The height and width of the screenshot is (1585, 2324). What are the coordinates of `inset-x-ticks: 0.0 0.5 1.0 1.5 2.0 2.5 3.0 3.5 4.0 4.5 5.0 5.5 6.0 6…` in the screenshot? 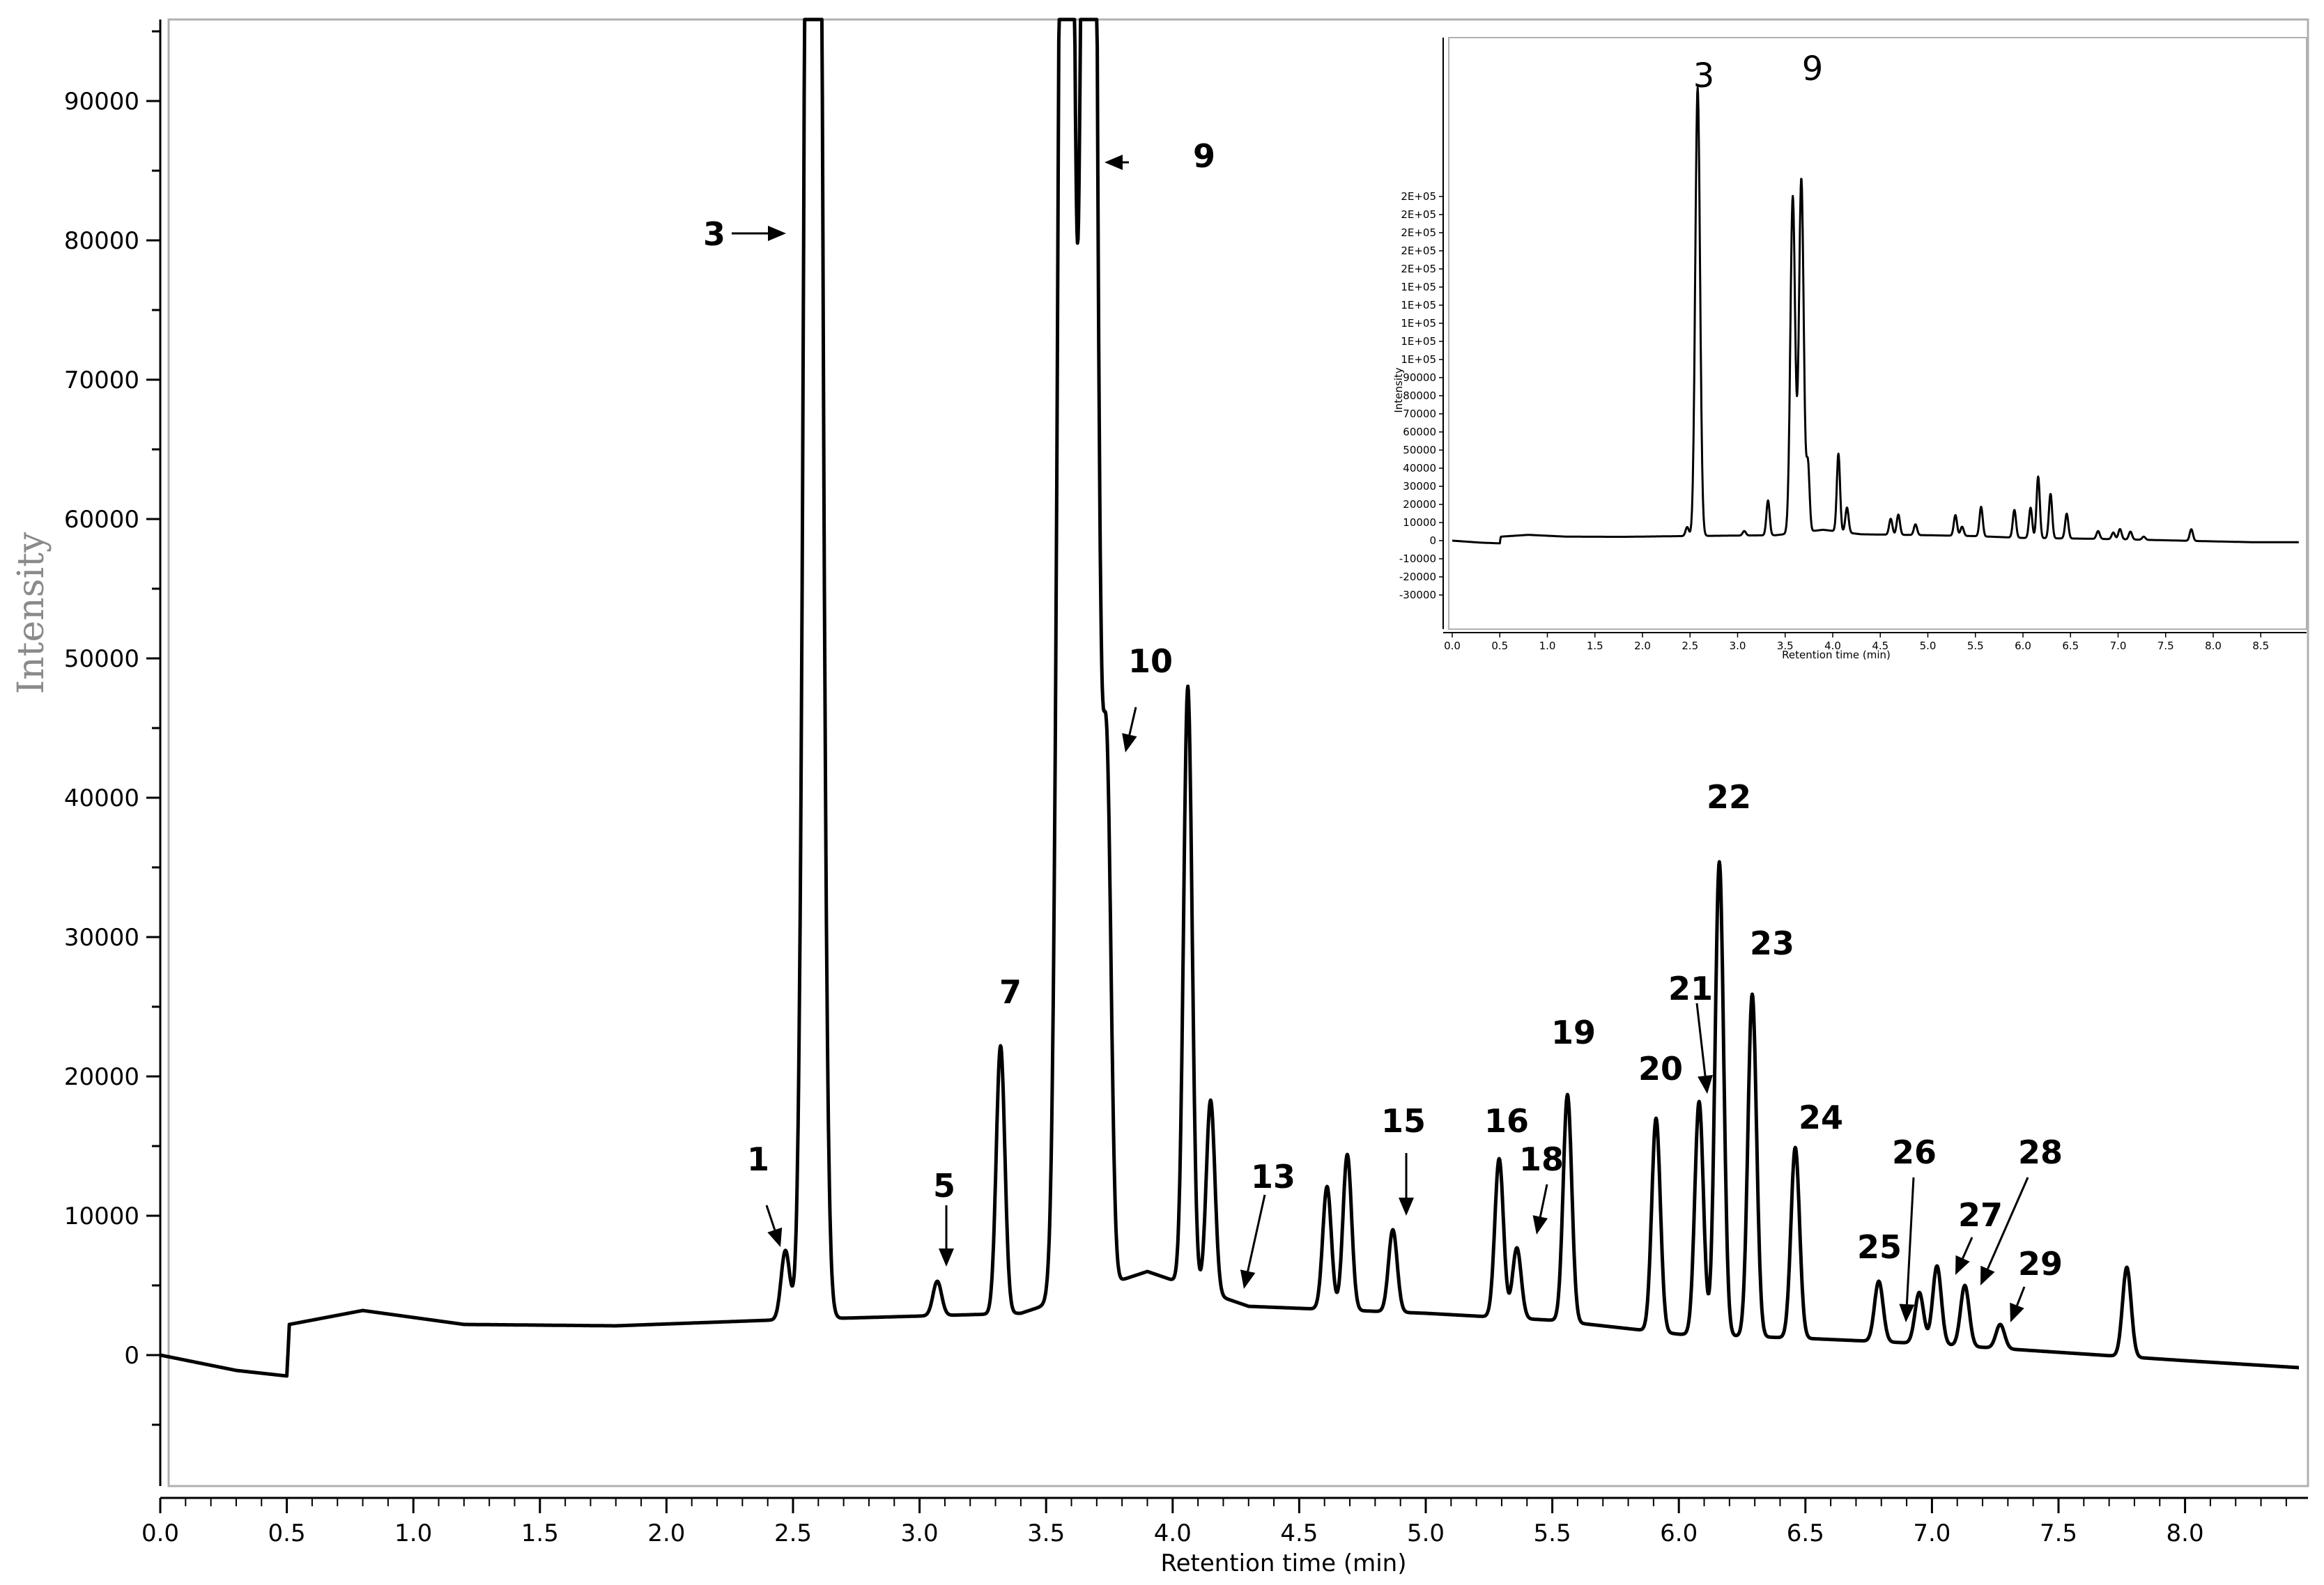 It's located at (1856, 642).